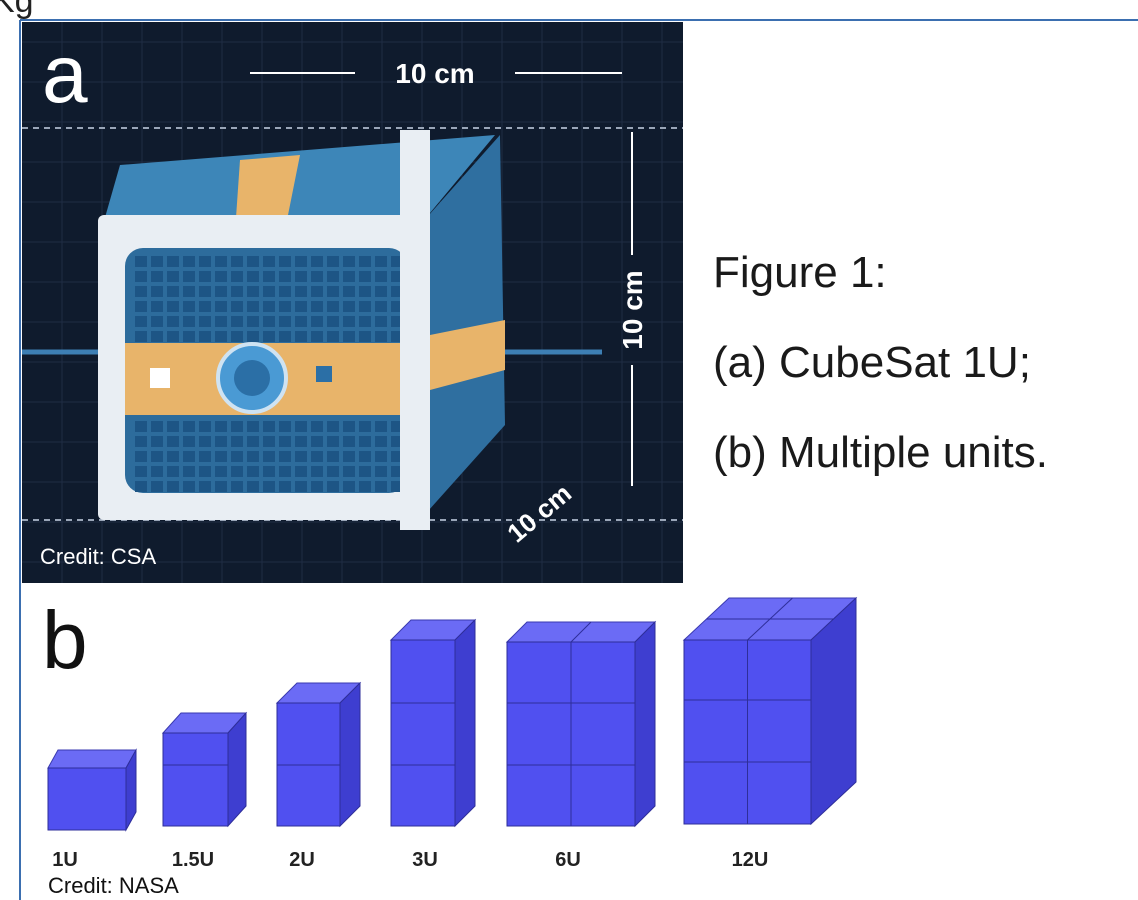  What do you see at coordinates (267, 193) in the screenshot?
I see `sat-top-strip` at bounding box center [267, 193].